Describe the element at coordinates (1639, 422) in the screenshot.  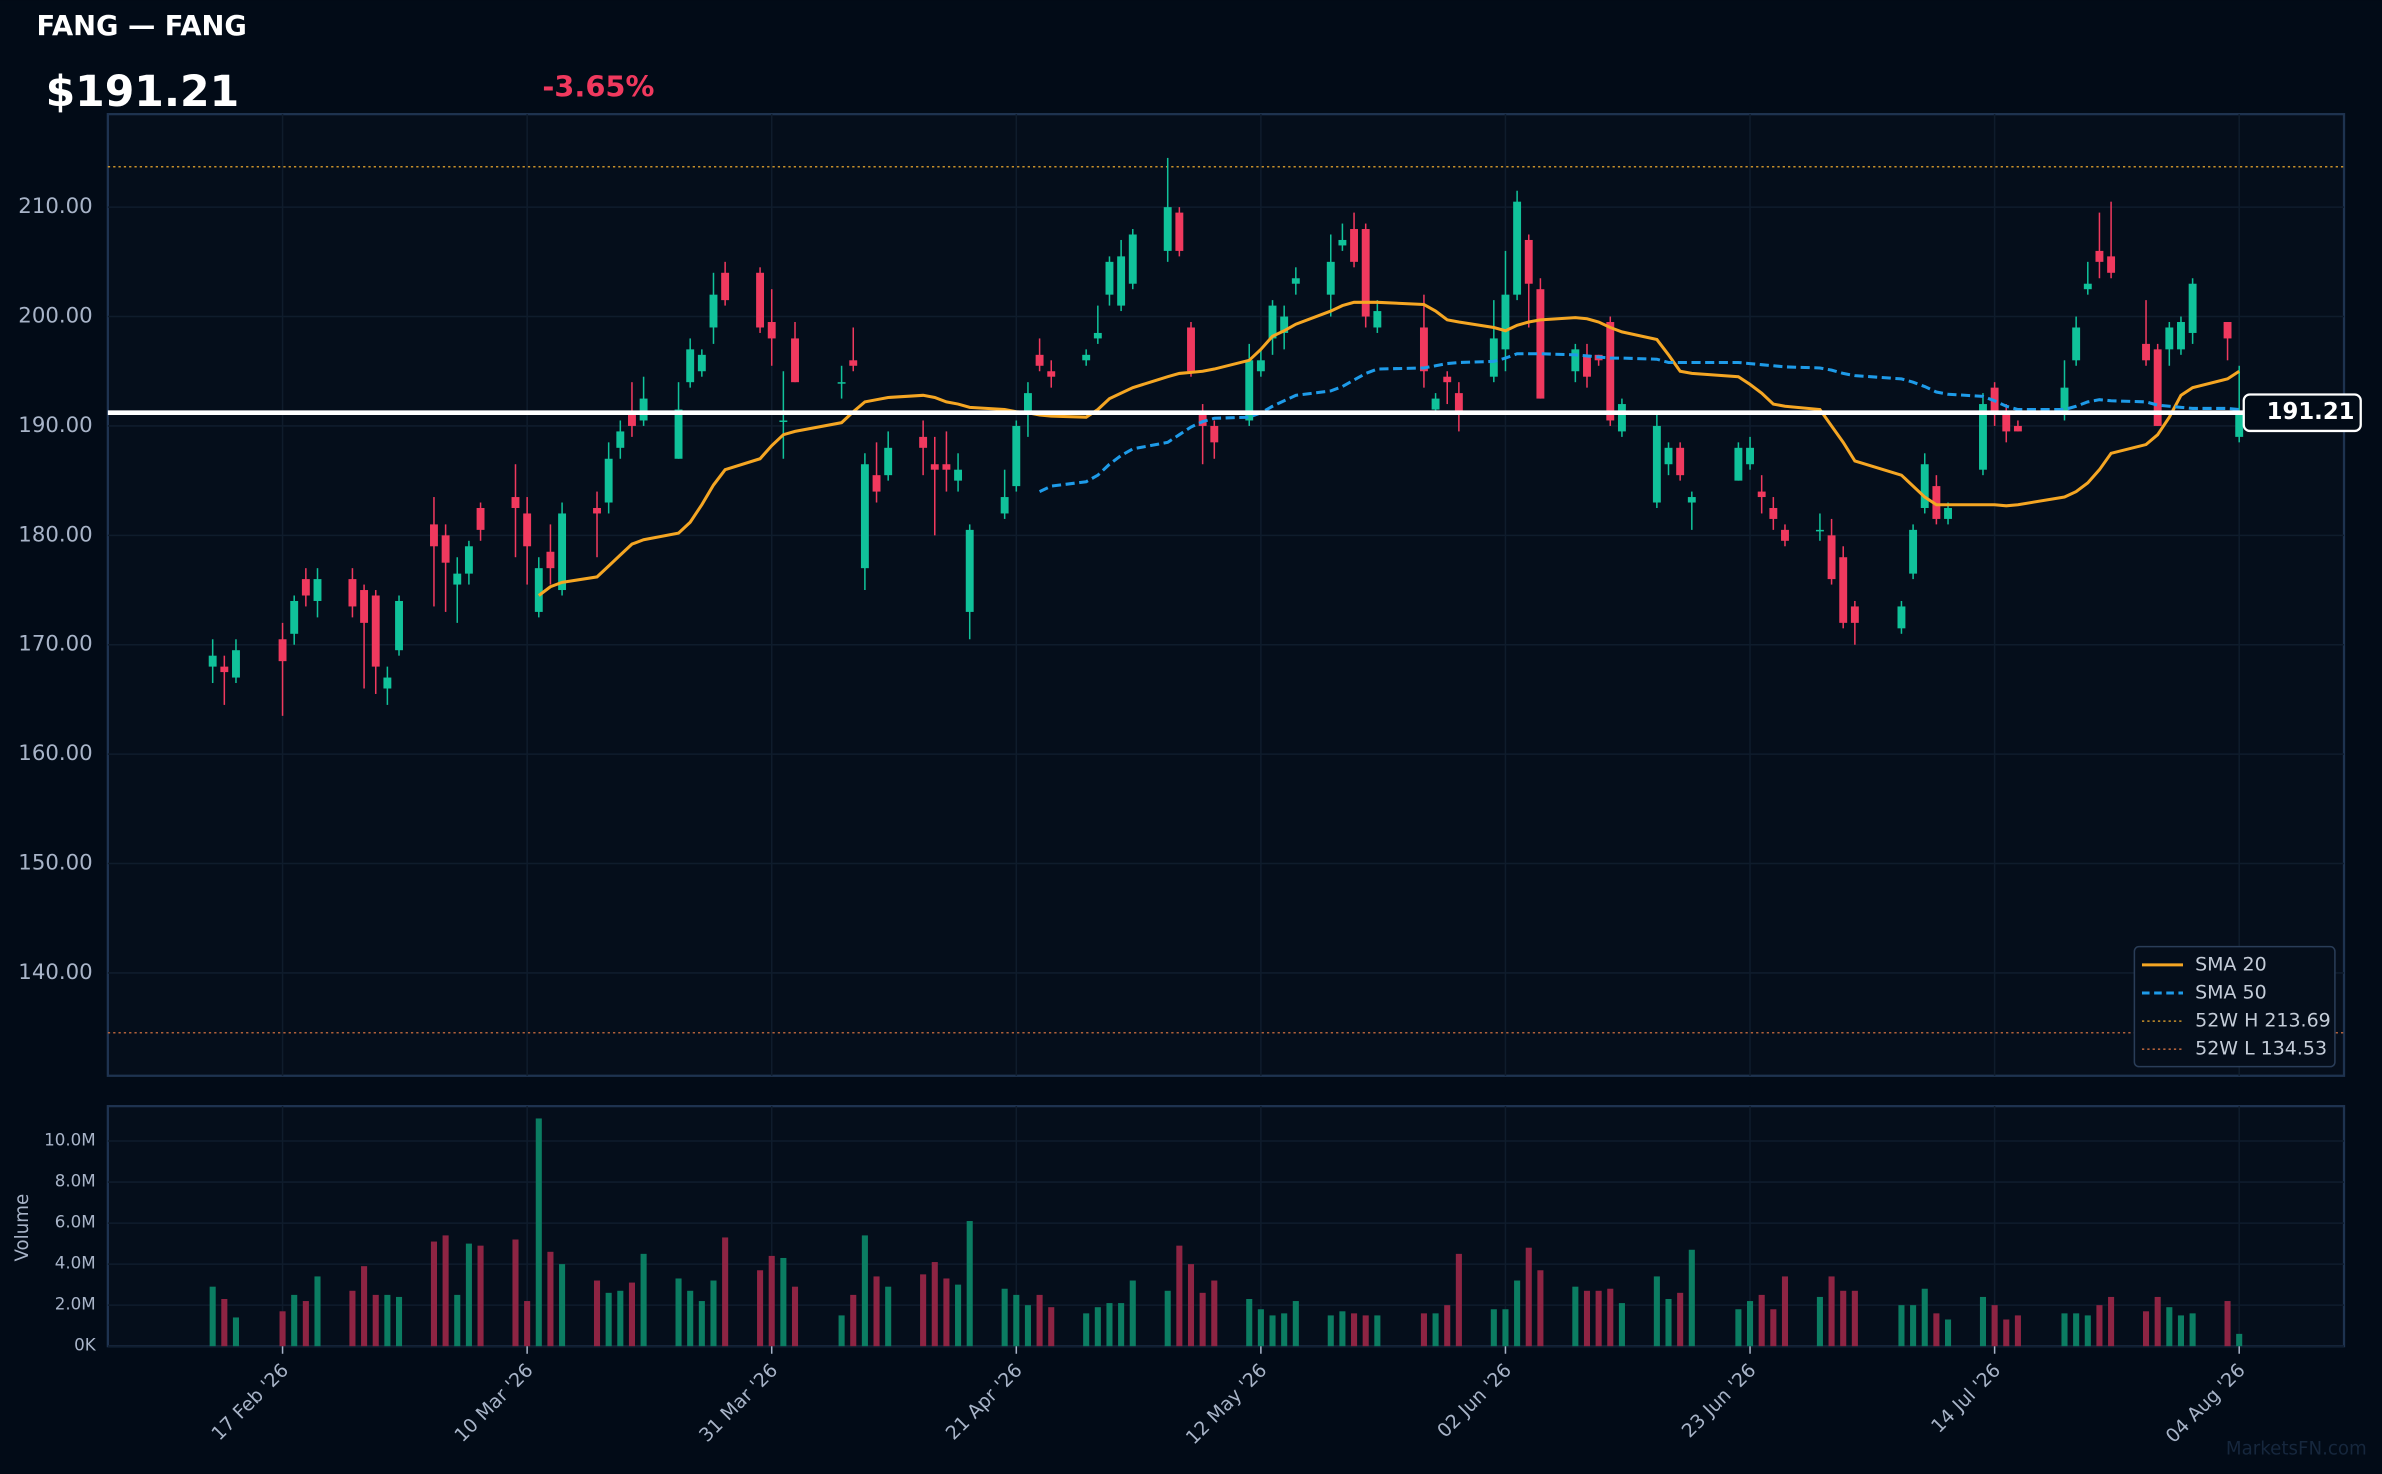
I see `sma-line` at that location.